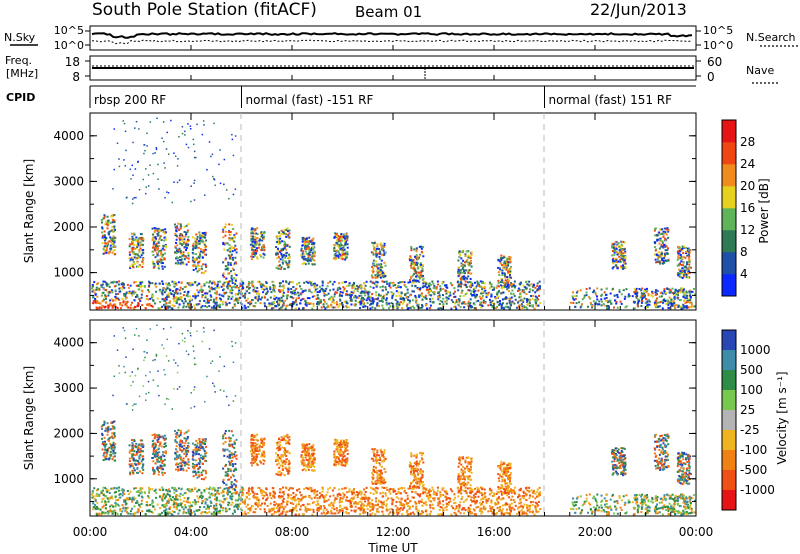  Describe the element at coordinates (611, 100) in the screenshot. I see `cpid-segment-label: normal (fast) 151 RF` at that location.